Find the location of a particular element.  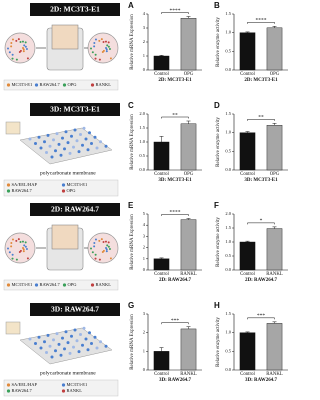

significance-bracket is located at coordinates (261, 223).